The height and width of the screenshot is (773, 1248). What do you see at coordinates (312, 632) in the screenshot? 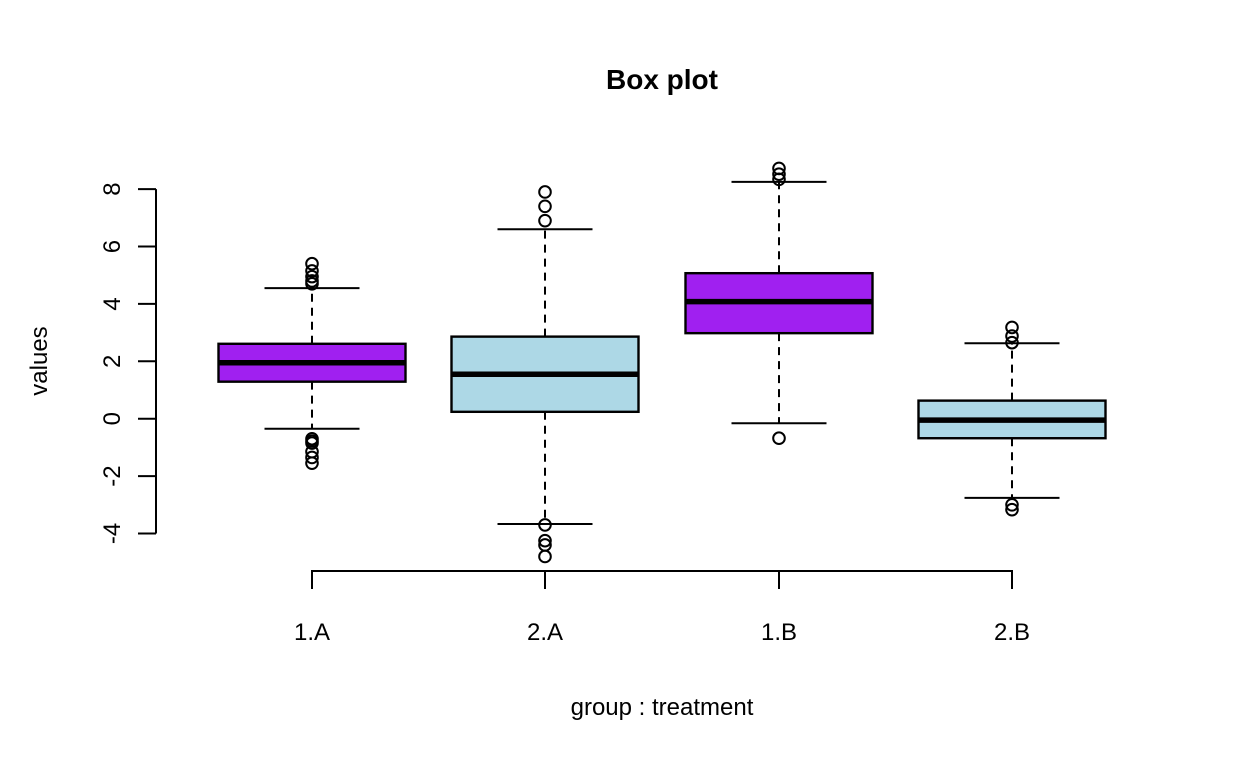
I see `x-tick-label: 1.A` at bounding box center [312, 632].